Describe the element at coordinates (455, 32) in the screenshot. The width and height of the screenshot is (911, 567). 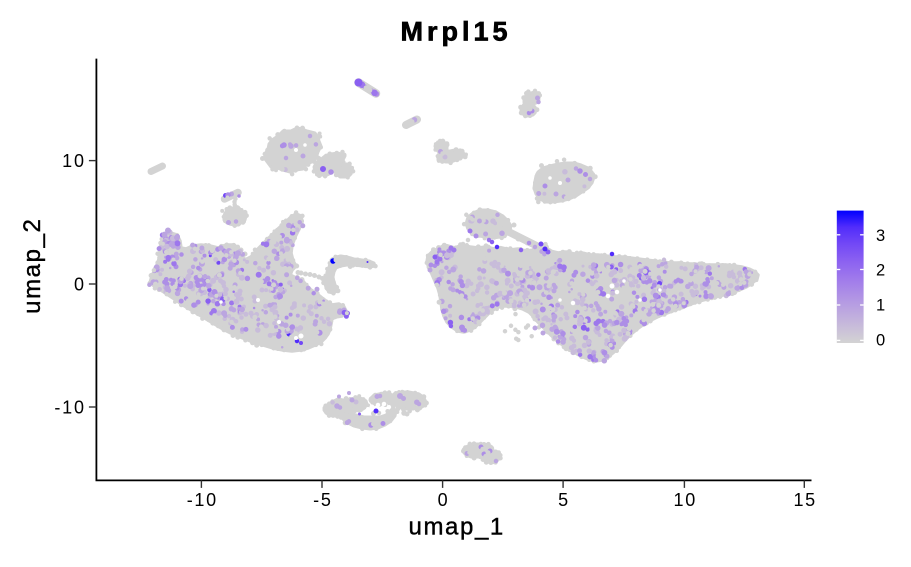
I see `svg-text: Mrpl15` at that location.